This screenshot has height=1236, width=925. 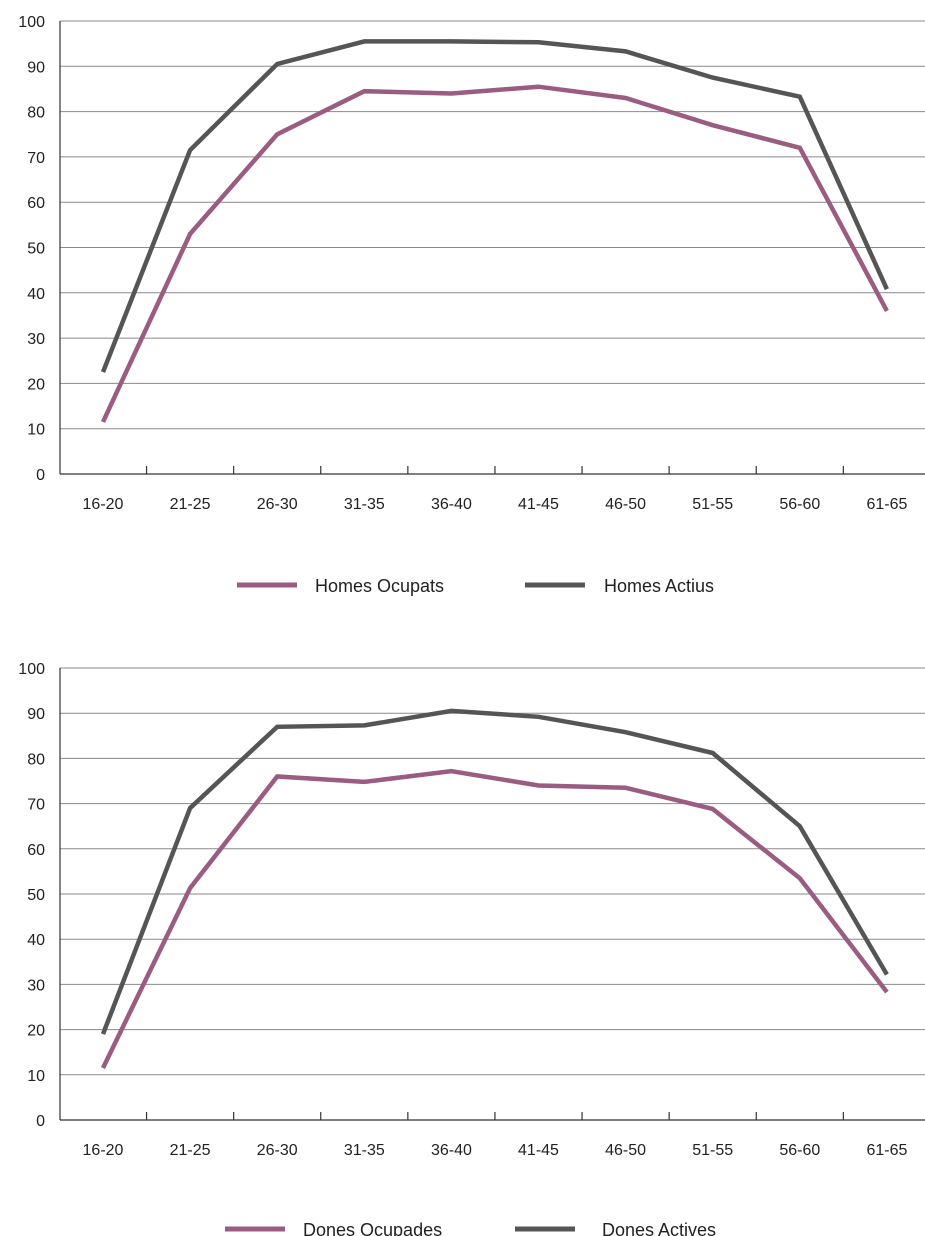 I want to click on legend-label: Homes Actius, so click(x=659, y=586).